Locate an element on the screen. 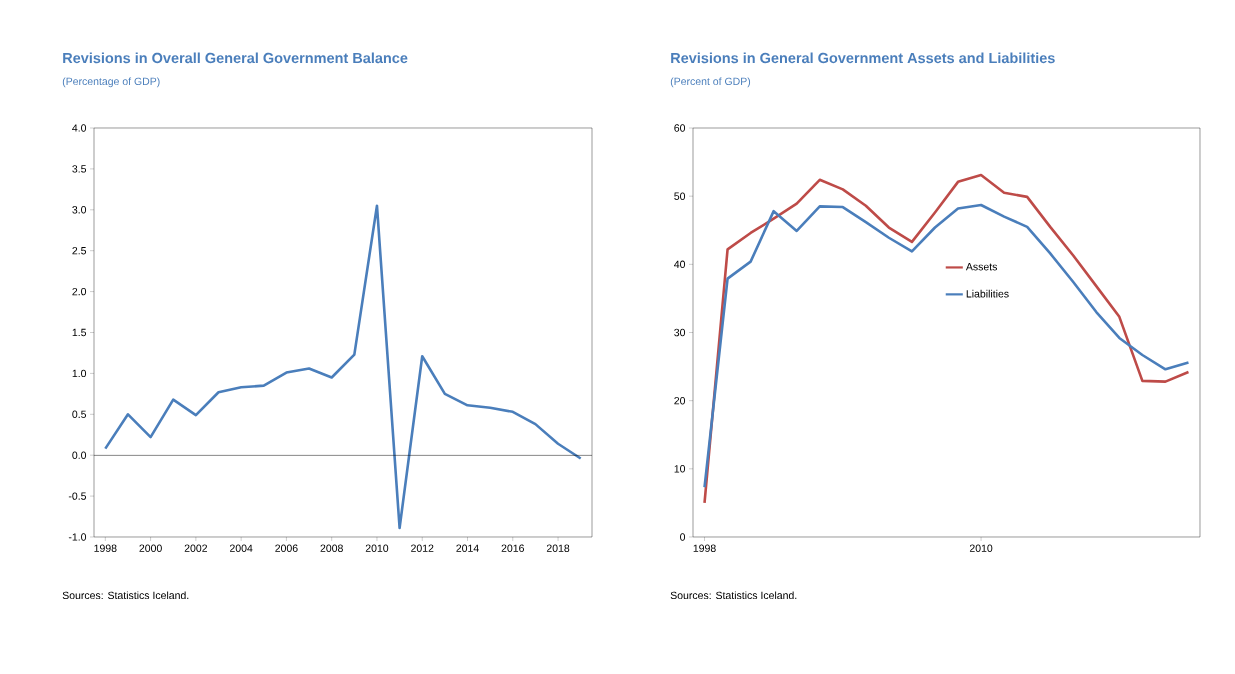  x-tick-label: 2008 is located at coordinates (331, 548).